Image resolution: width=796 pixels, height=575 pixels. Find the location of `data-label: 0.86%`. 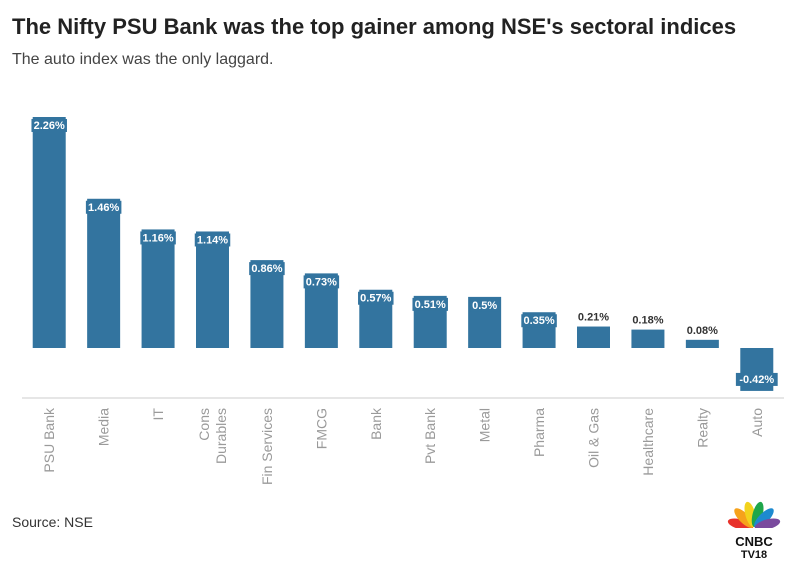

data-label: 0.86% is located at coordinates (266, 269).